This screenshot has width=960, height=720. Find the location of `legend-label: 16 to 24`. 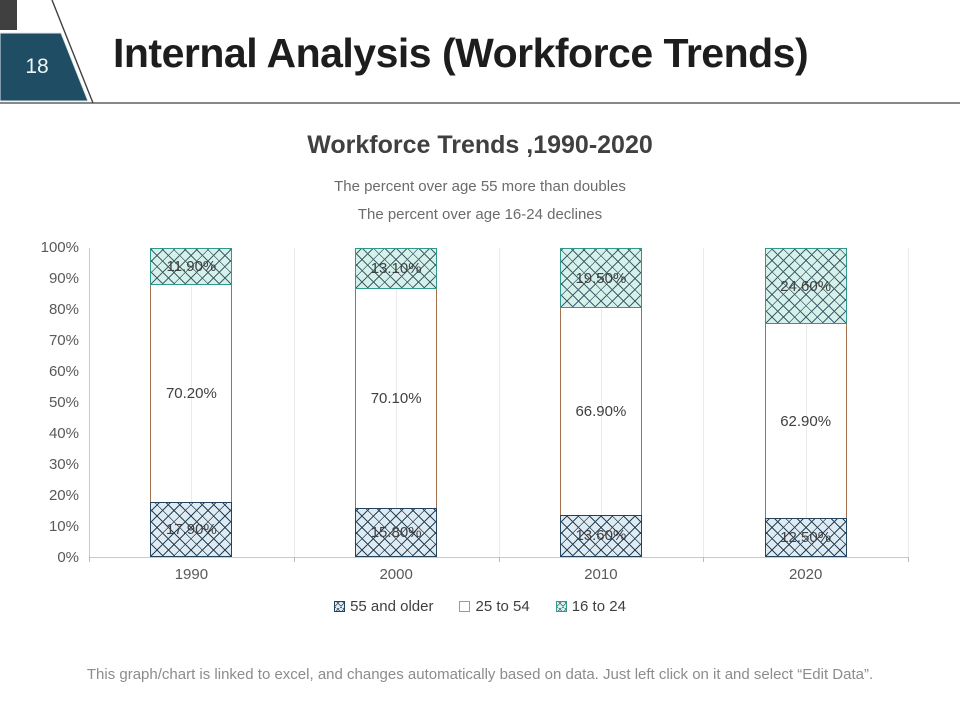

legend-label: 16 to 24 is located at coordinates (598, 606).